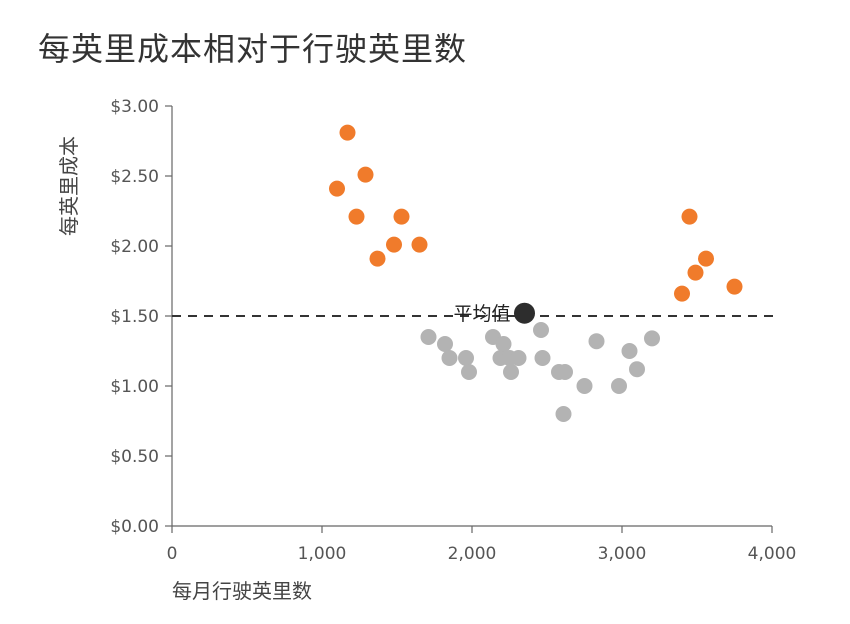 Image resolution: width=850 pixels, height=624 pixels. I want to click on x-tick-label: 1,000, so click(322, 554).